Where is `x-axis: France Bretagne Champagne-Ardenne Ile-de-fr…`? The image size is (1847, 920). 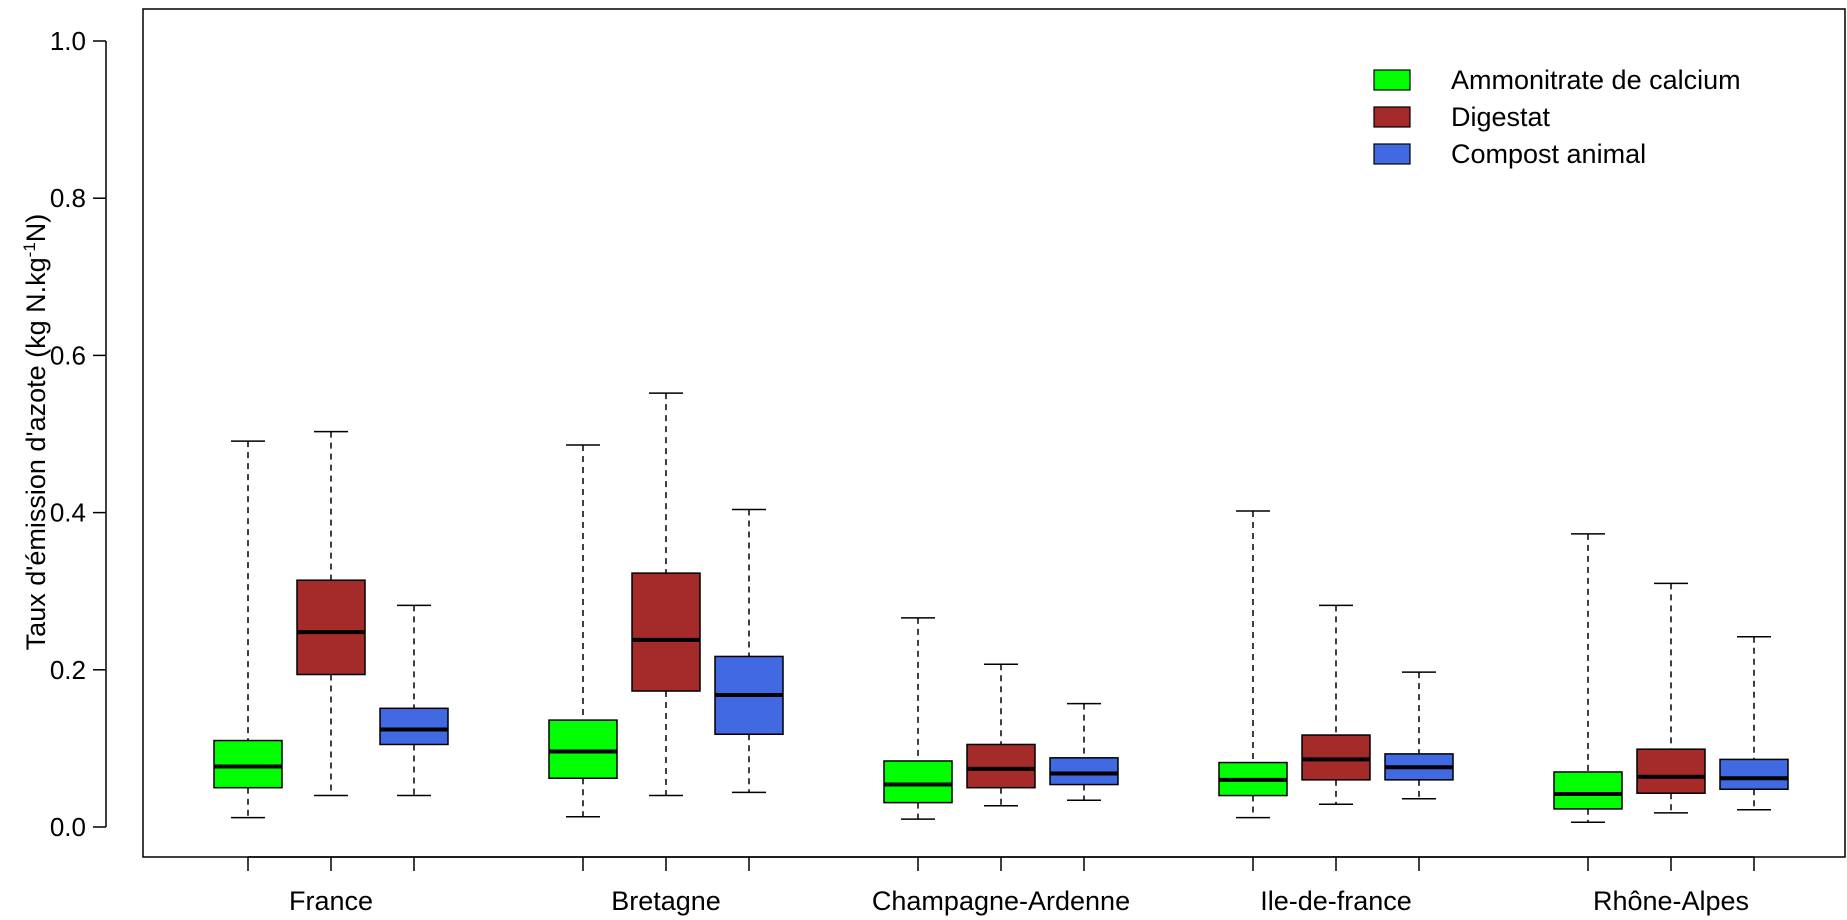
x-axis: France Bretagne Champagne-Ardenne Ile-de-fr… is located at coordinates (1001, 886).